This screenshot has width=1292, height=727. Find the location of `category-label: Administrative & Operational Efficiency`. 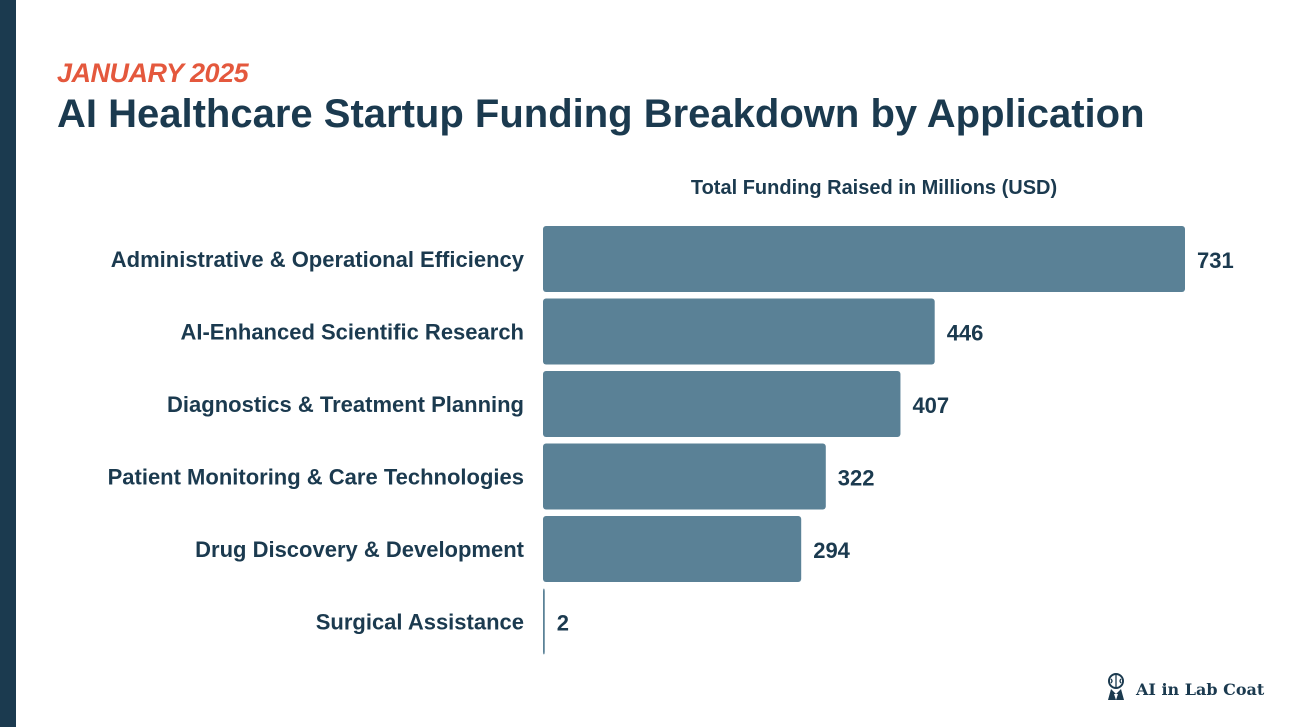

category-label: Administrative & Operational Efficiency is located at coordinates (318, 259).